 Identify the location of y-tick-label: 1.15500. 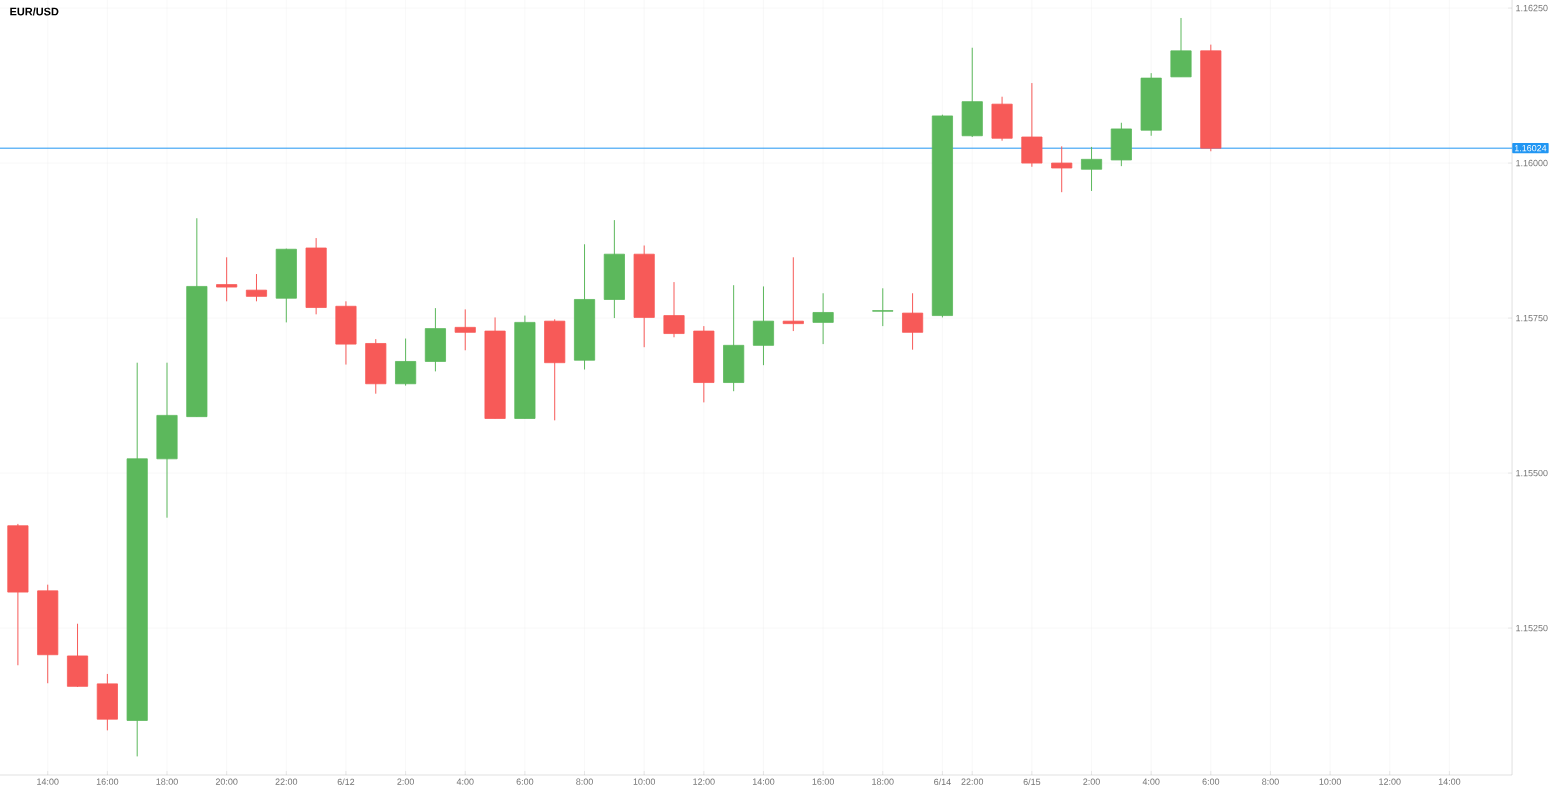
(1532, 473).